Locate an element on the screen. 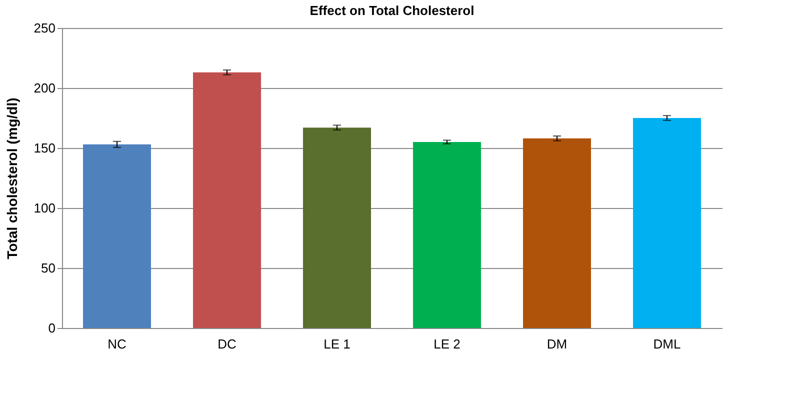  y-tick-label: 100 is located at coordinates (45, 208).